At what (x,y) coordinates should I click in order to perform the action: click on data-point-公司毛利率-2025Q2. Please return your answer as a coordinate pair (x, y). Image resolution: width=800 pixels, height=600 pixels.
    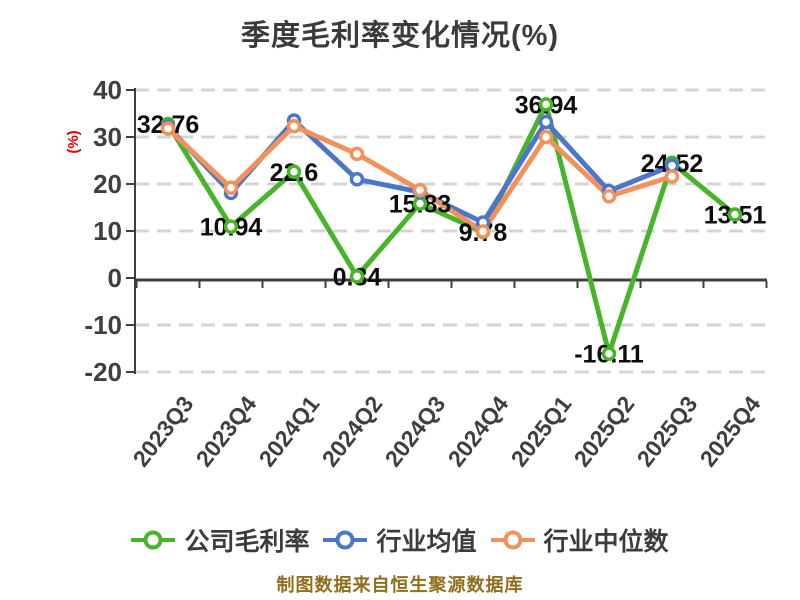
    Looking at the image, I should click on (609, 353).